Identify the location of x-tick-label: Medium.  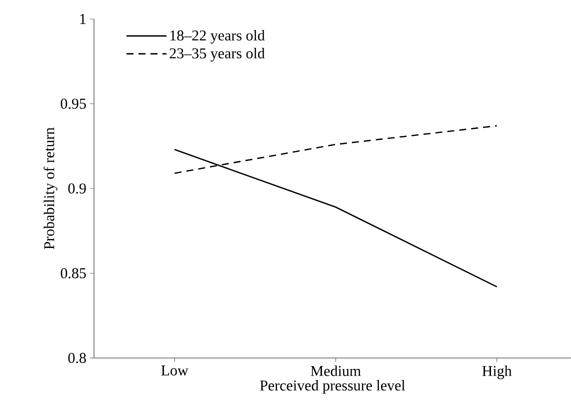
(335, 371).